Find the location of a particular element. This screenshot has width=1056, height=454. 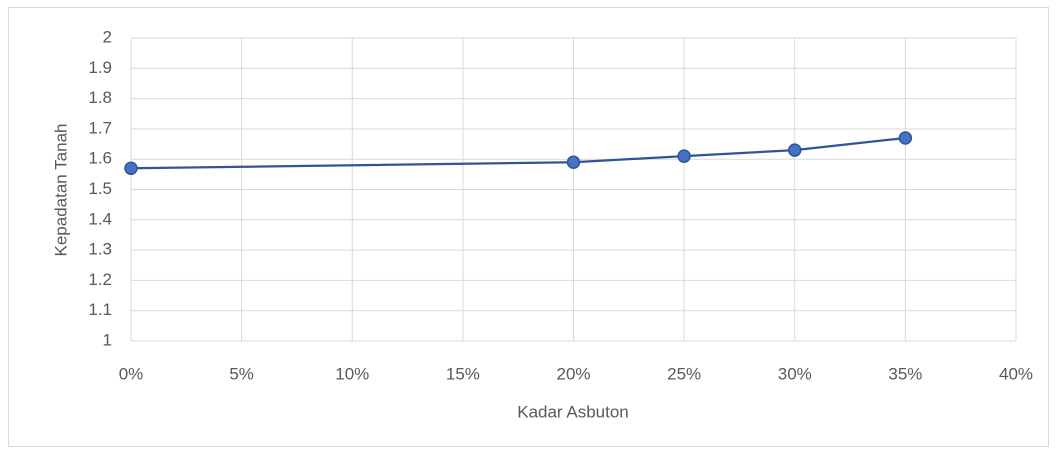

x-tick-label: 30% is located at coordinates (795, 373).